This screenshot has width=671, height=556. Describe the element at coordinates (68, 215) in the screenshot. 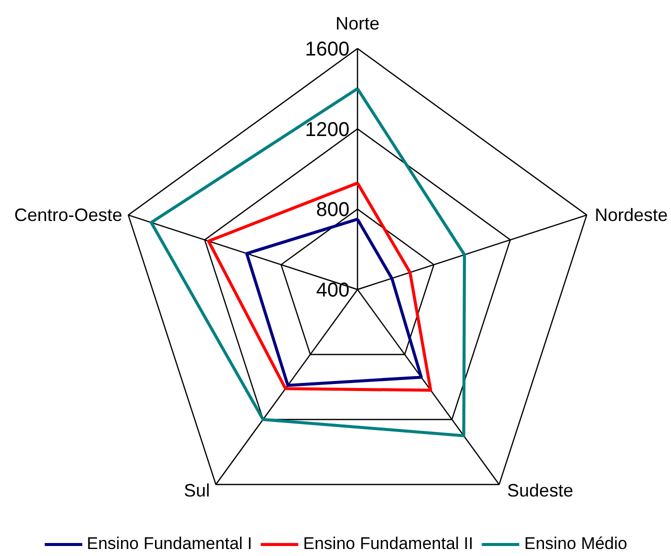

I see `spoke-label: Centro-Oeste` at that location.